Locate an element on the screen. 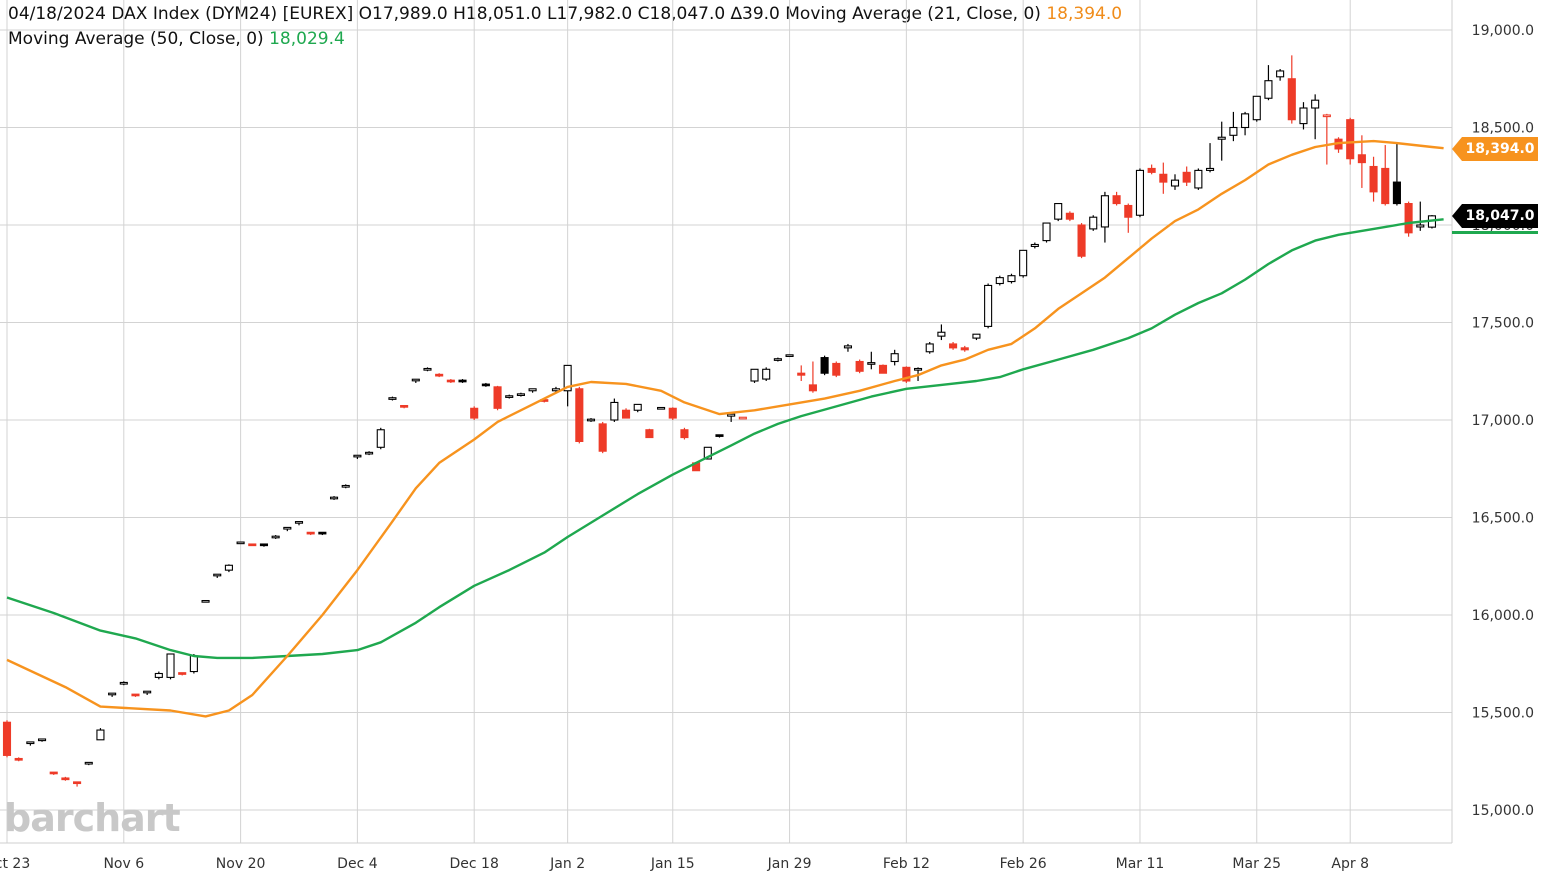 Image resolution: width=1541 pixels, height=879 pixels. header-change: ∆39.0 is located at coordinates (755, 14).